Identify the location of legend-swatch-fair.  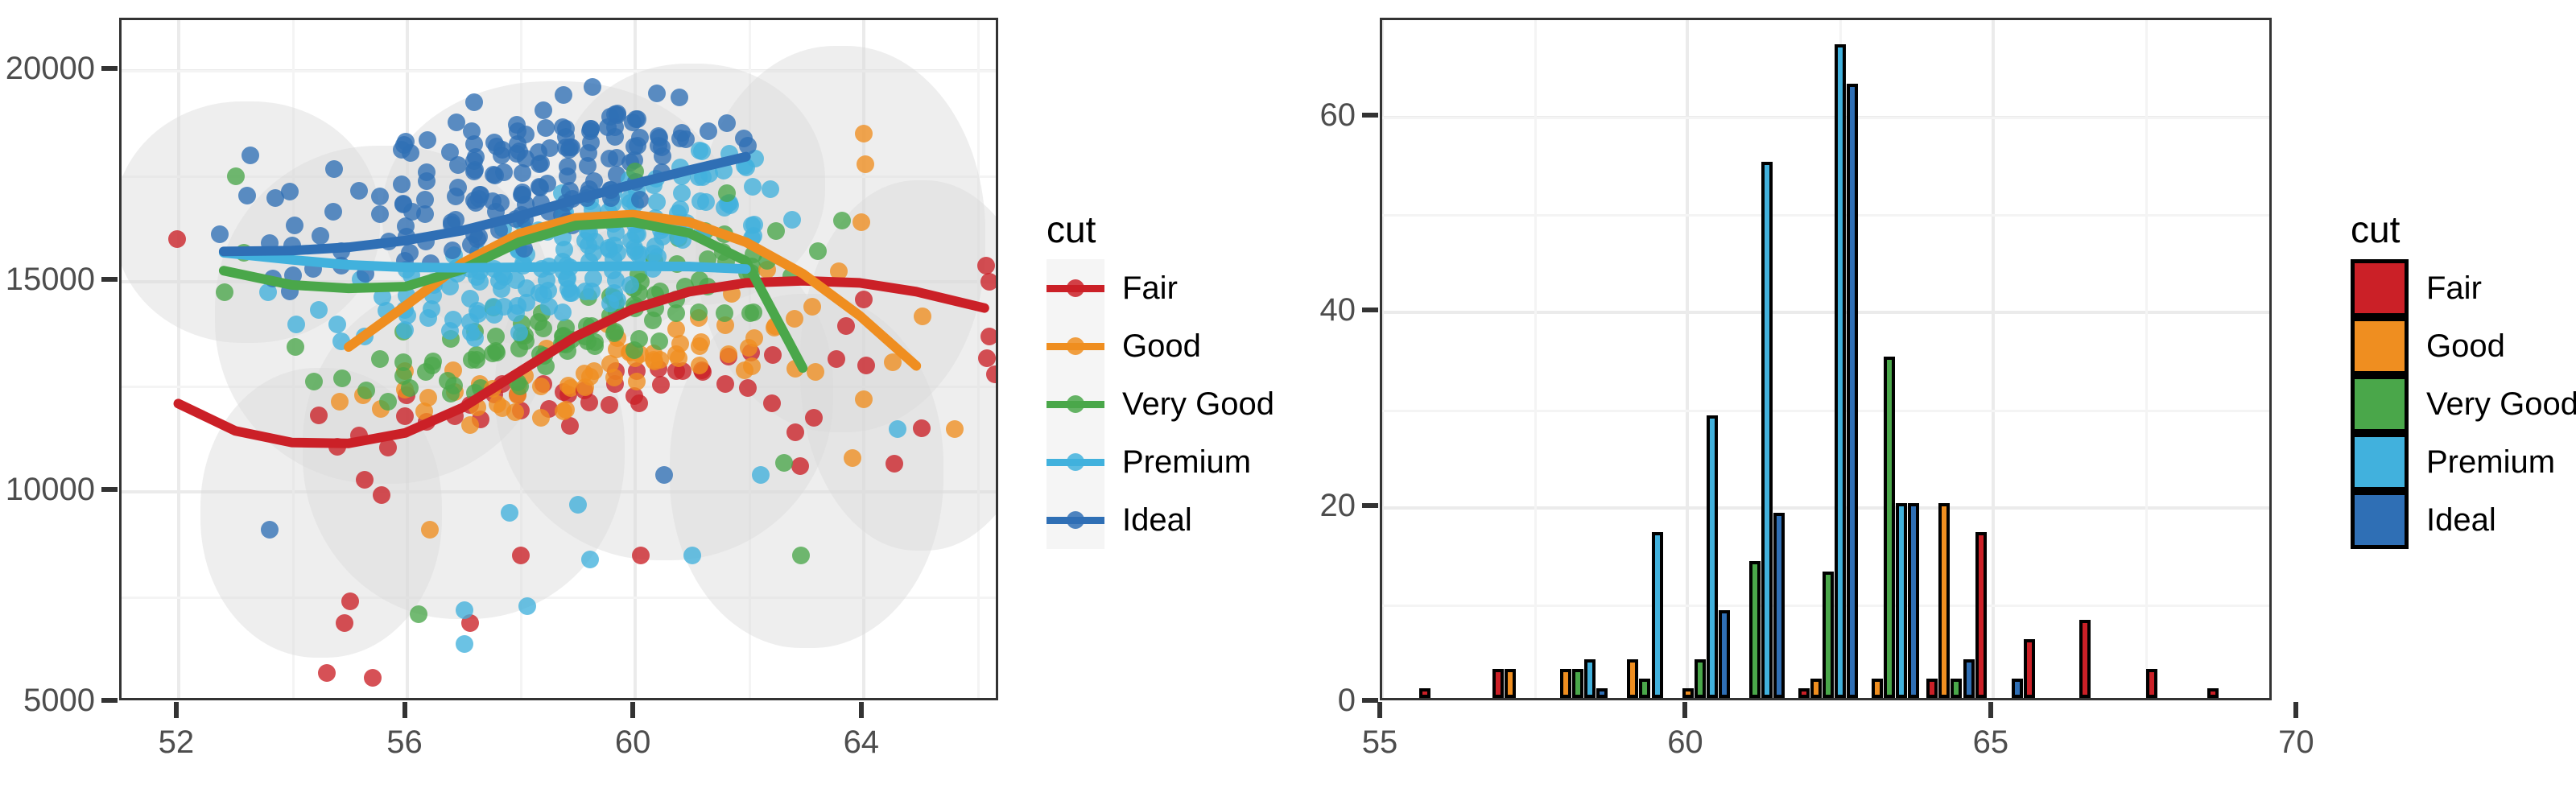
(2380, 288).